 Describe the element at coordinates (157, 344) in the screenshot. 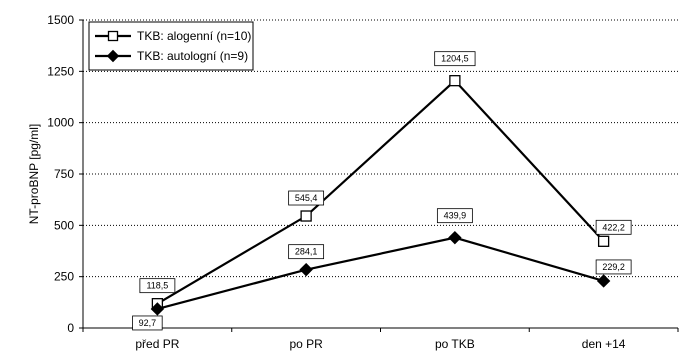

I see `x-tick-label: před PR` at that location.